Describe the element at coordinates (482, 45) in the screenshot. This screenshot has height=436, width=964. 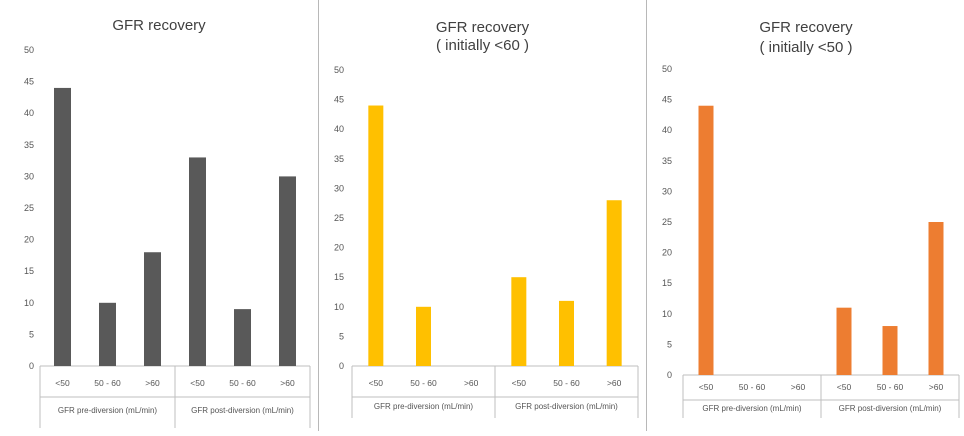
I see `chart-title-line: ( initially <60 )` at that location.